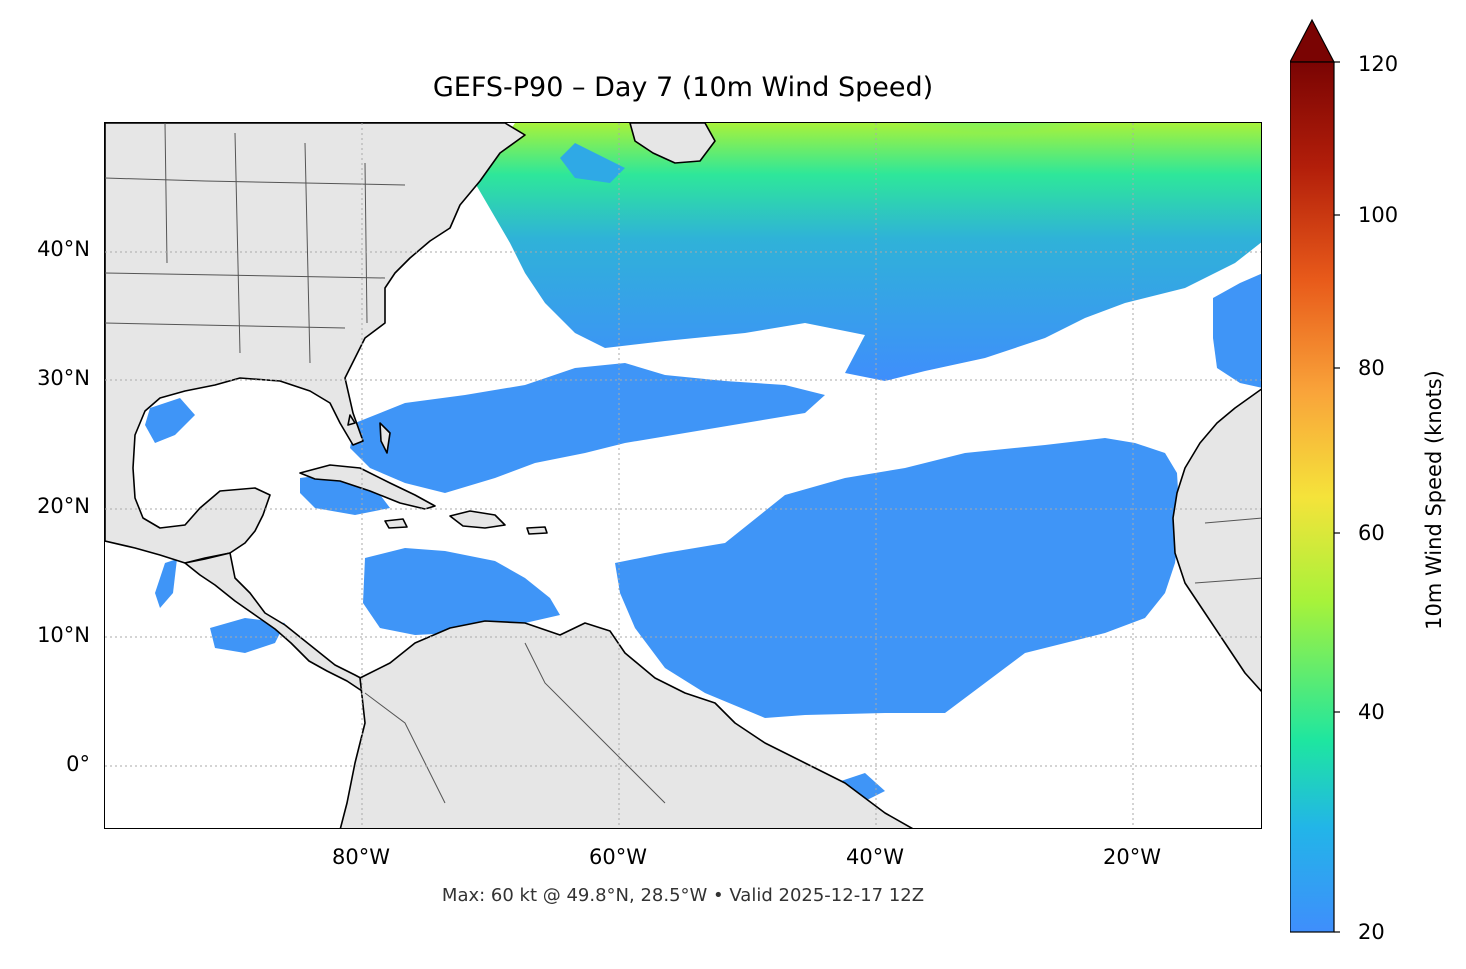  I want to click on land-newfoundland, so click(672, 143).